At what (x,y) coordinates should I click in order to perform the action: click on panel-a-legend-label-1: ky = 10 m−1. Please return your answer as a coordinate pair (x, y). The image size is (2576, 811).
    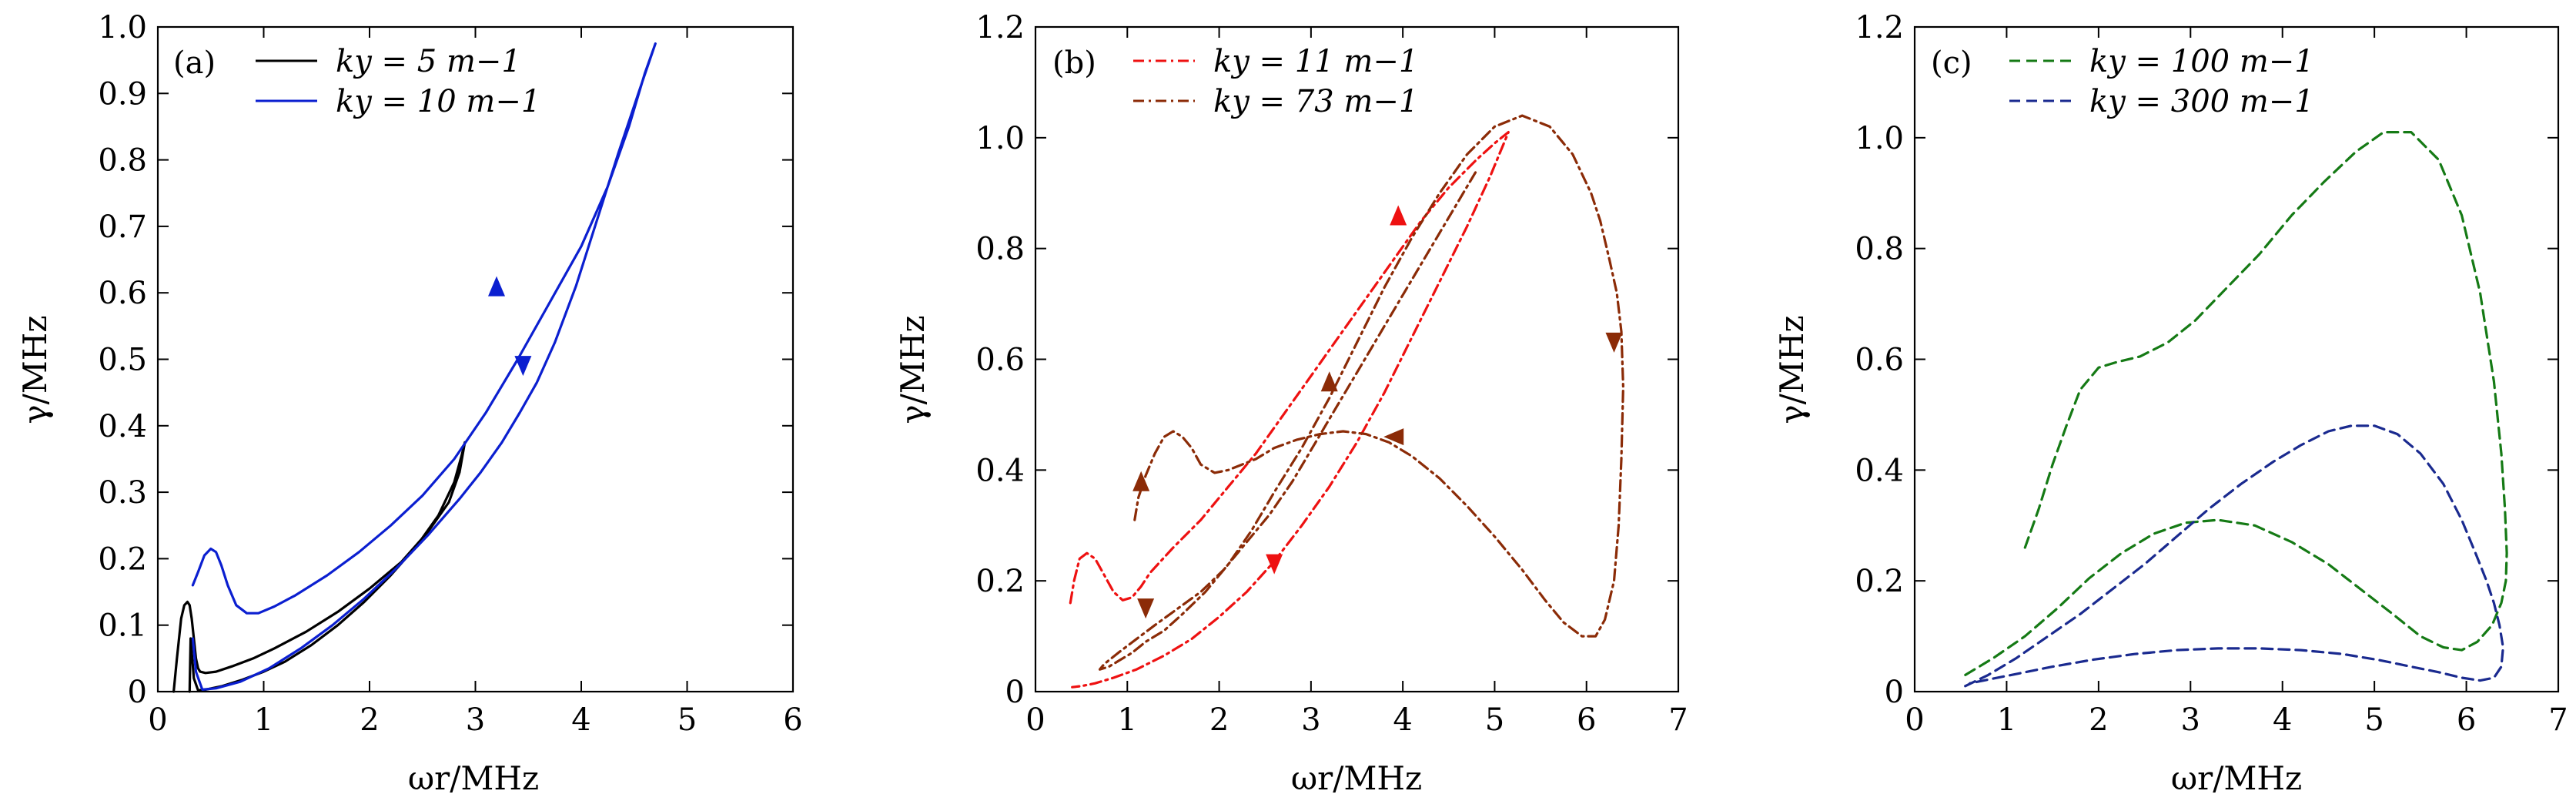
    Looking at the image, I should click on (438, 101).